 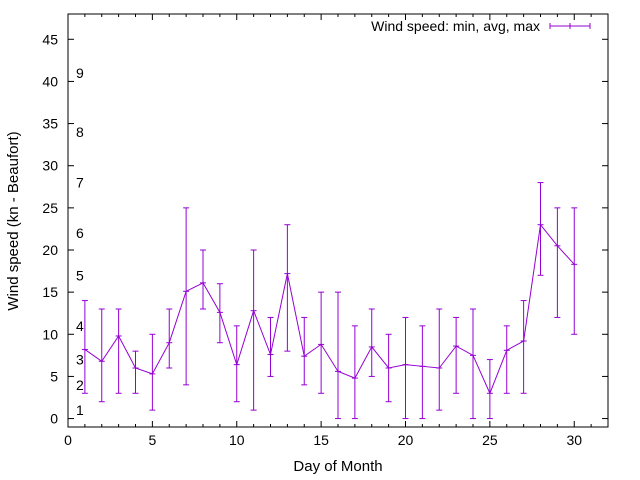 I want to click on x-tick-label: 30, so click(x=574, y=440).